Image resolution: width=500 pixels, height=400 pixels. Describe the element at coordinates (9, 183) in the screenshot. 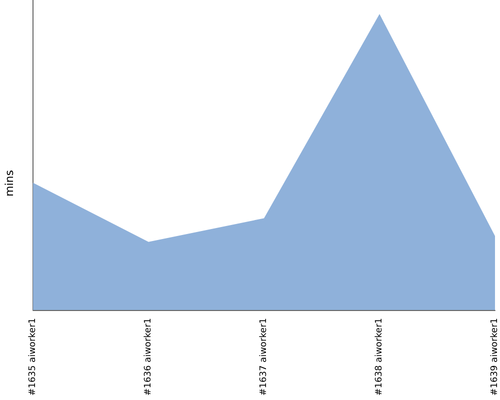

I see `y-axis-title: mins` at that location.